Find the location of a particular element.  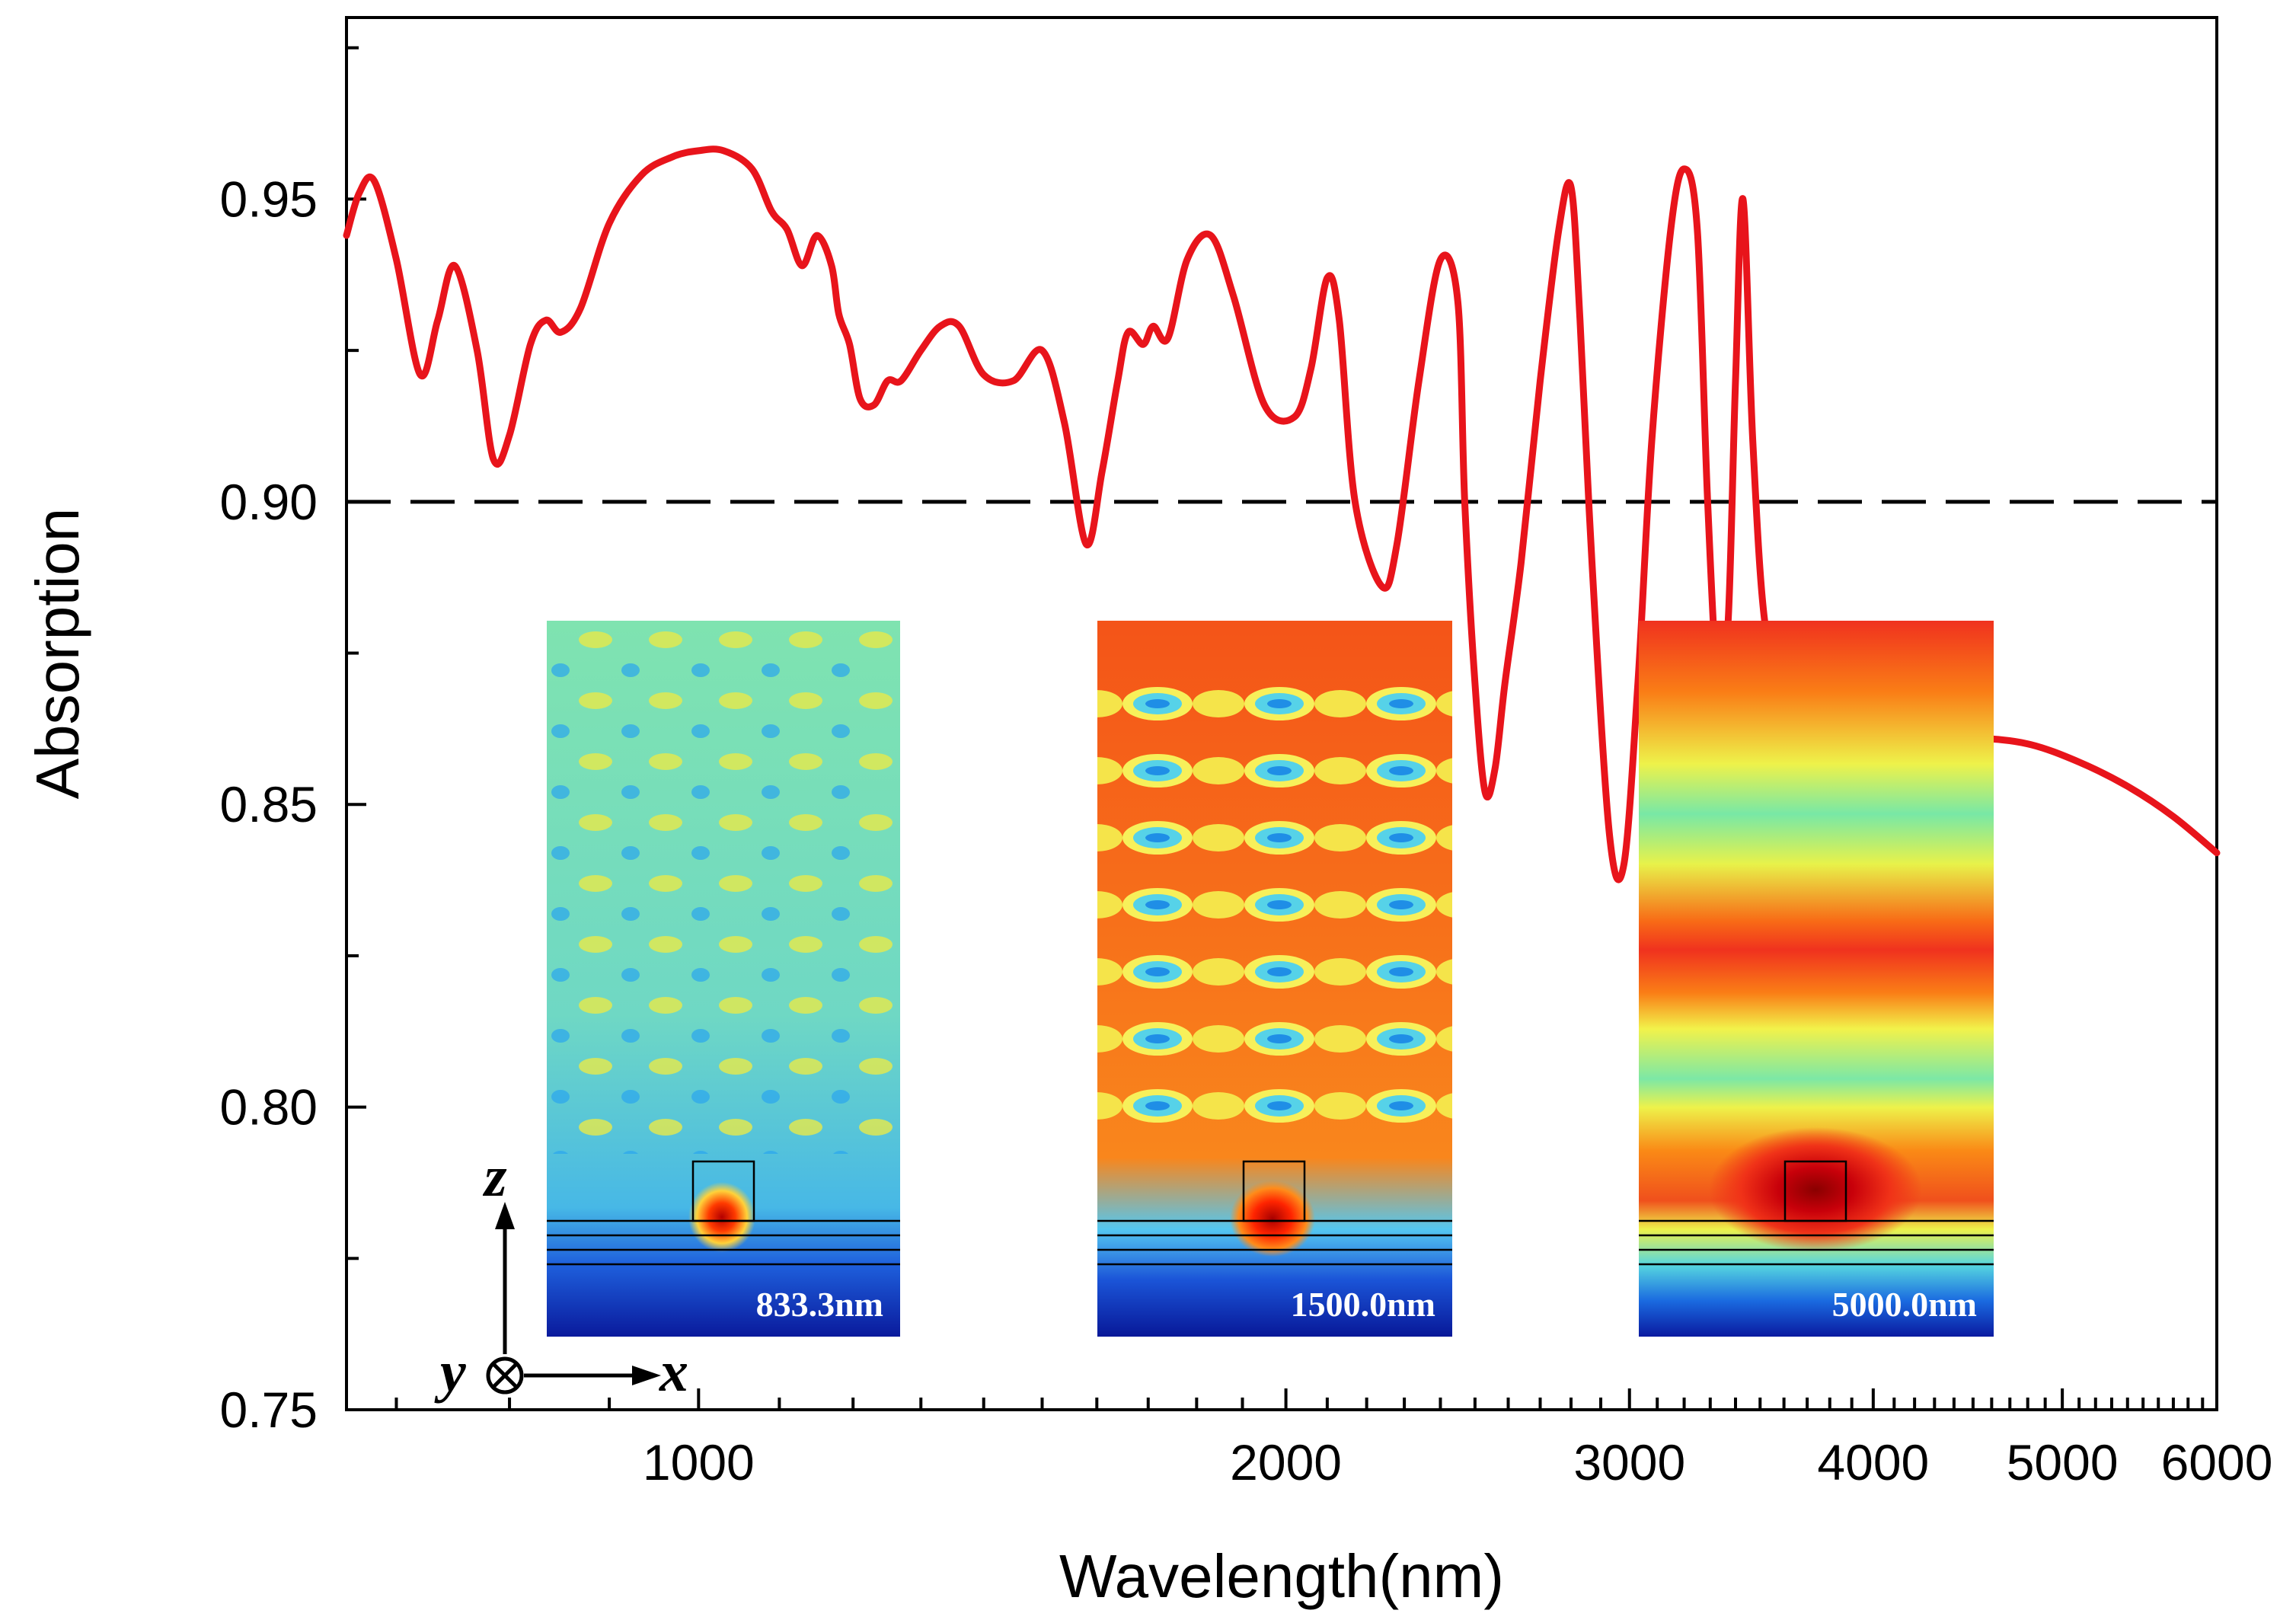

inset-1-field-pattern is located at coordinates (724, 887).